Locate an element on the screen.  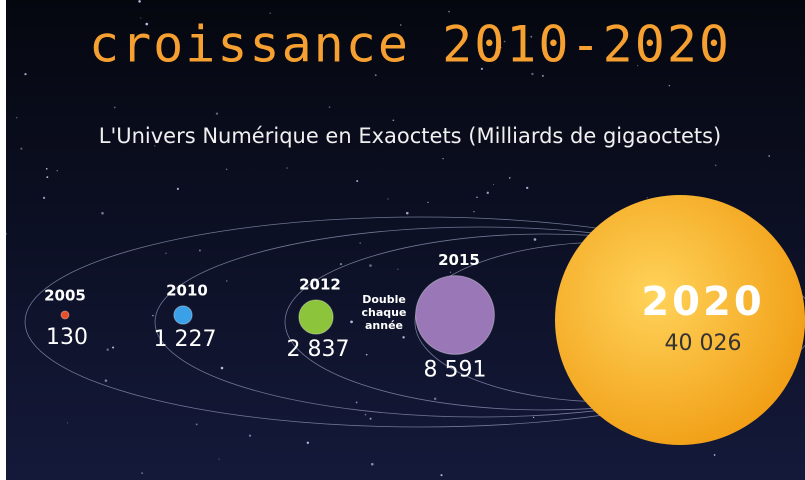
value-label: 2 837 is located at coordinates (318, 349).